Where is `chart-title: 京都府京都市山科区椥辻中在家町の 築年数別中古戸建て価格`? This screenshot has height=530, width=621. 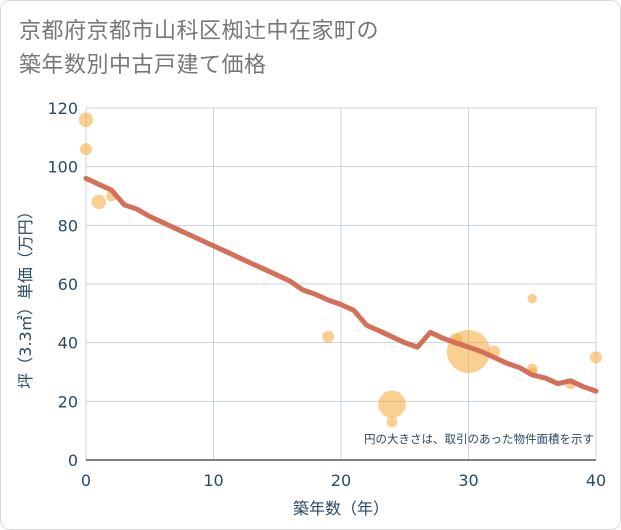 chart-title: 京都府京都市山科区椥辻中在家町の 築年数別中古戸建て価格 is located at coordinates (199, 49).